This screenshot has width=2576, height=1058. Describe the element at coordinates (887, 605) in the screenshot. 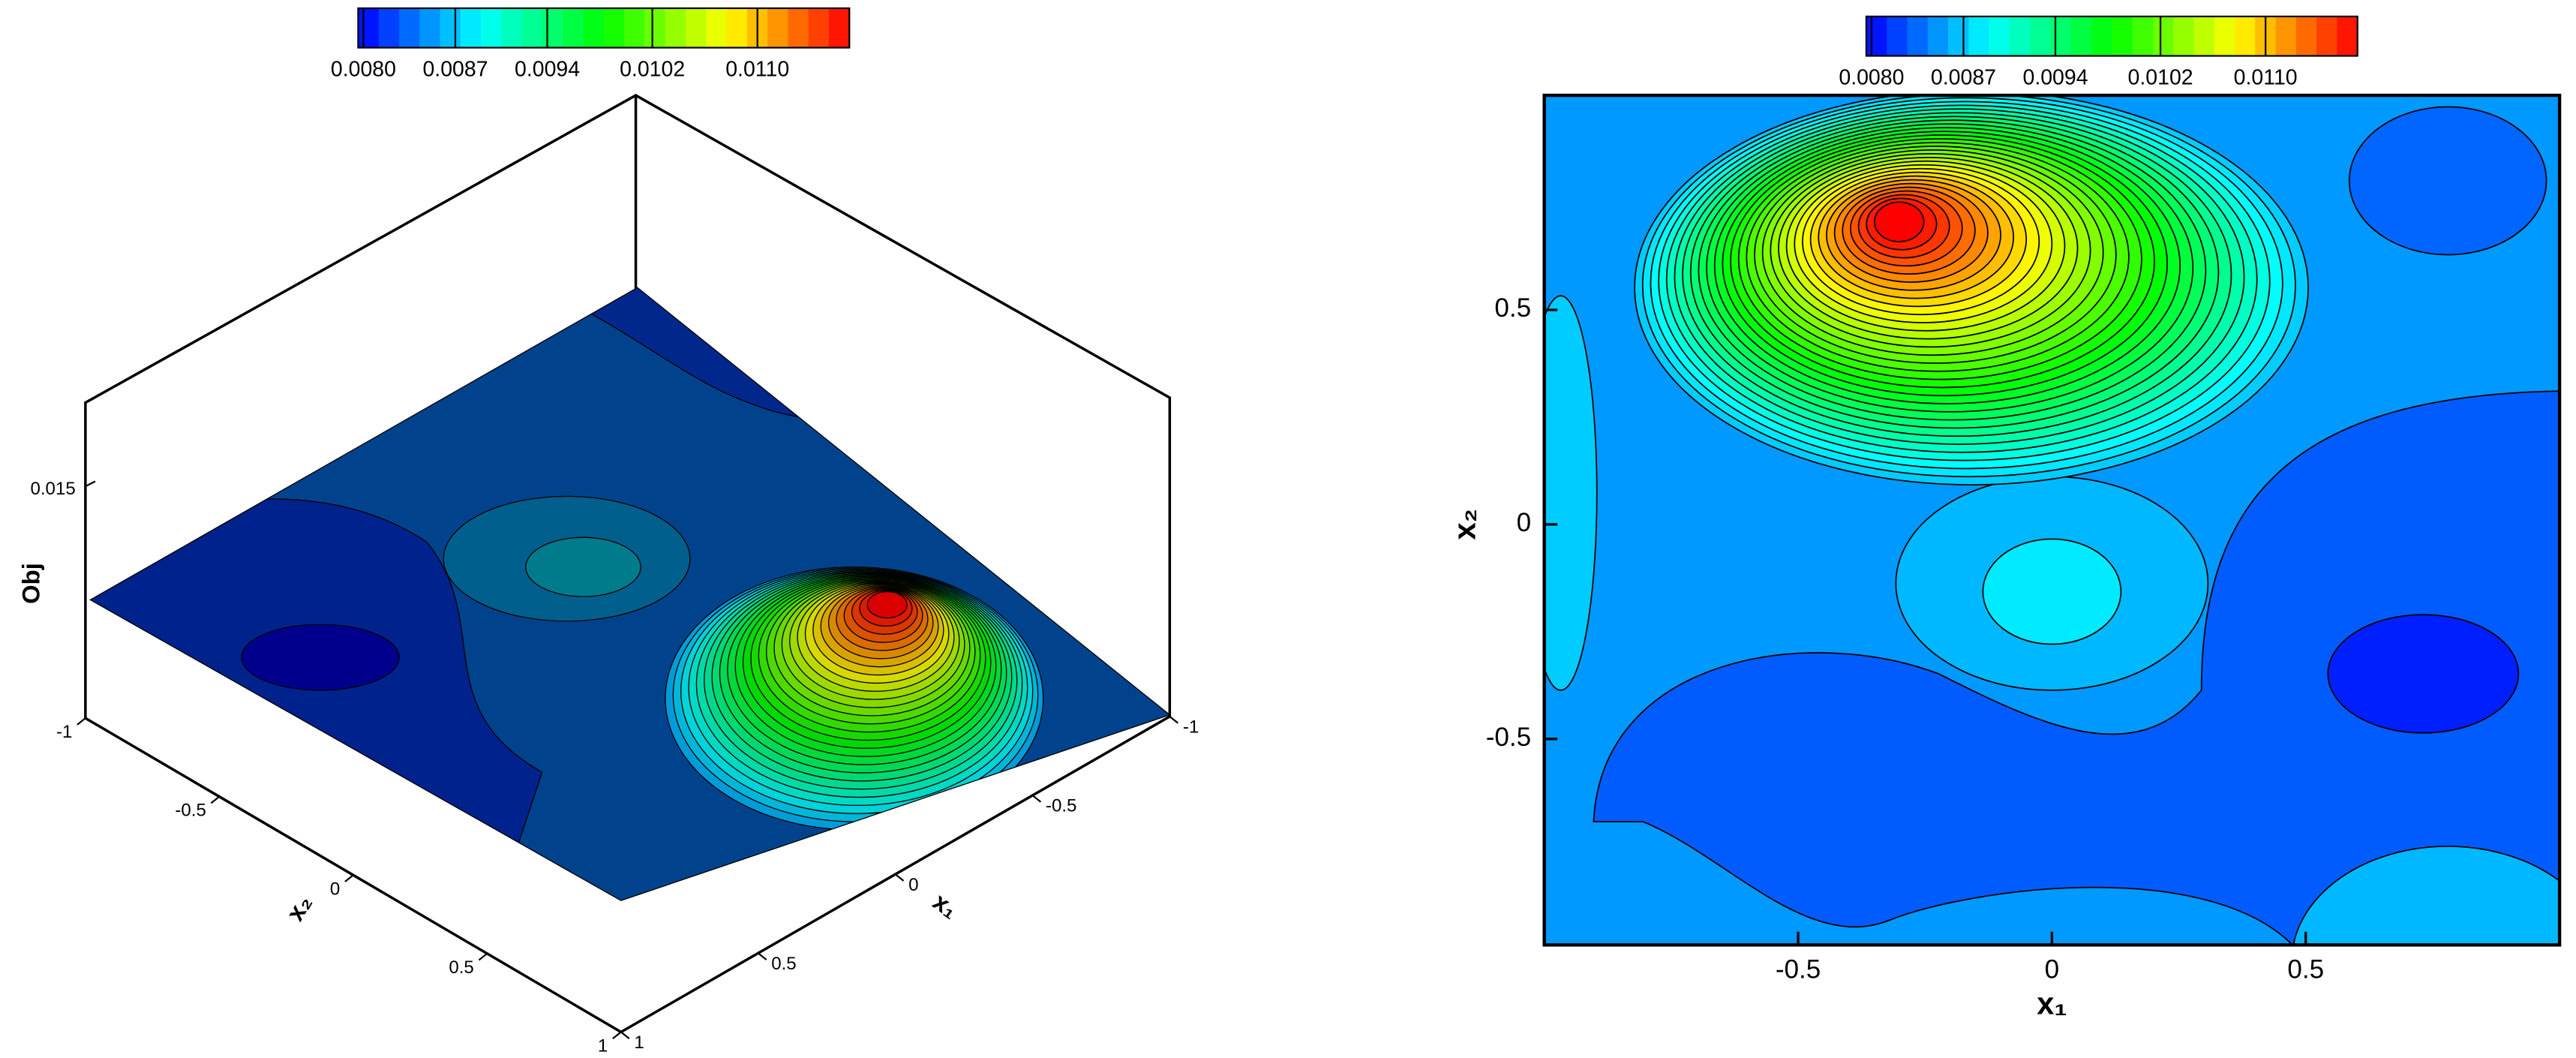

I see `surface-contour` at that location.